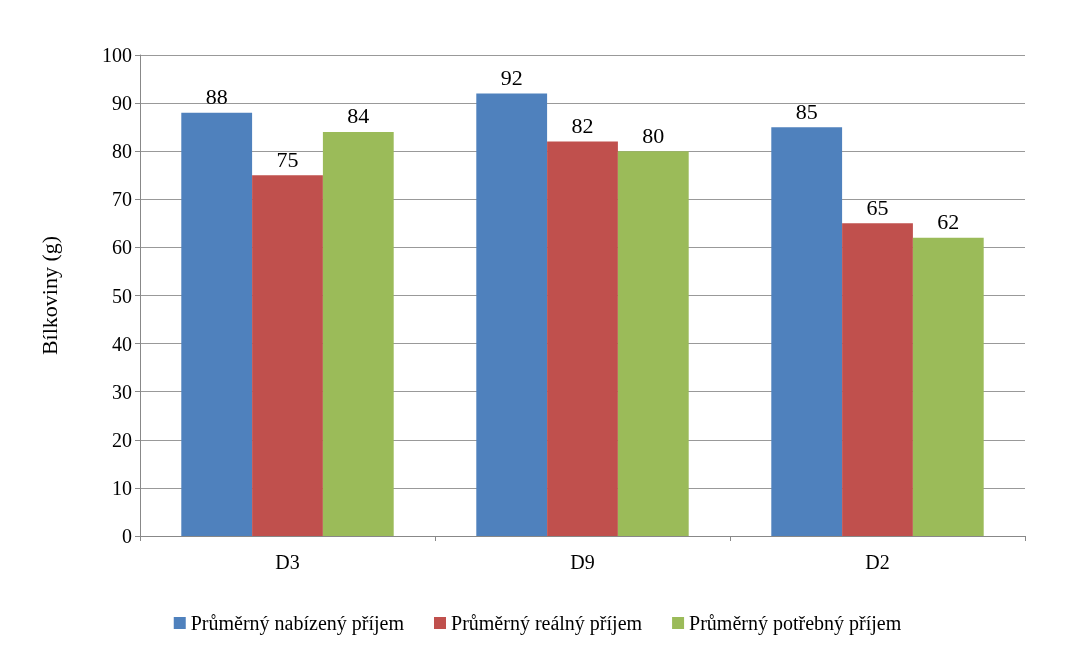 This screenshot has width=1075, height=646. Describe the element at coordinates (806, 111) in the screenshot. I see `data-label: 85` at that location.